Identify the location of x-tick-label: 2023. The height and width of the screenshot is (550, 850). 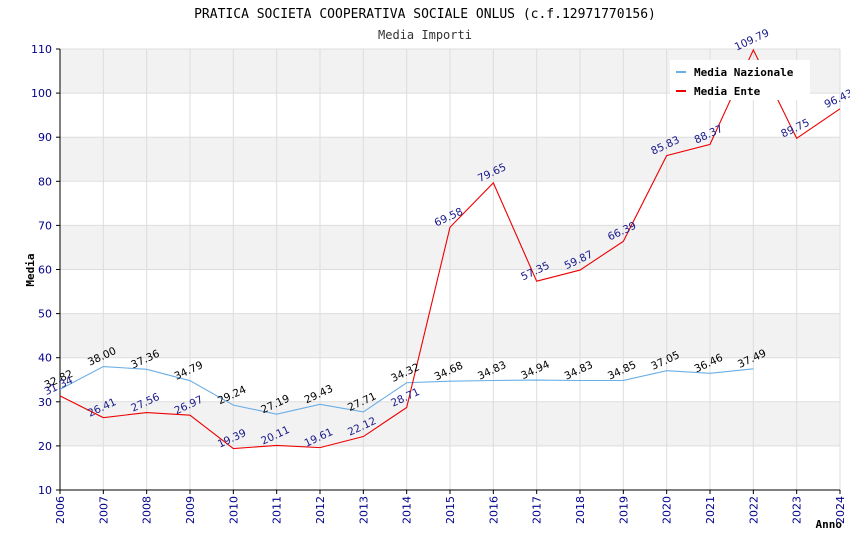
(797, 510).